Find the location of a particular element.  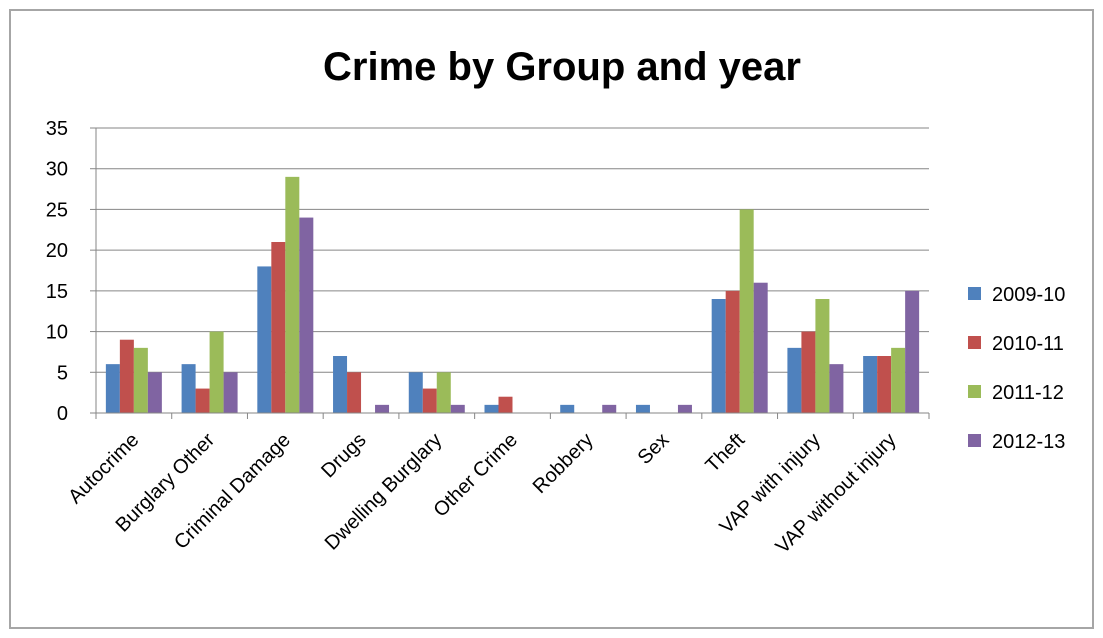

y-tick-label: 15 is located at coordinates (57, 292).